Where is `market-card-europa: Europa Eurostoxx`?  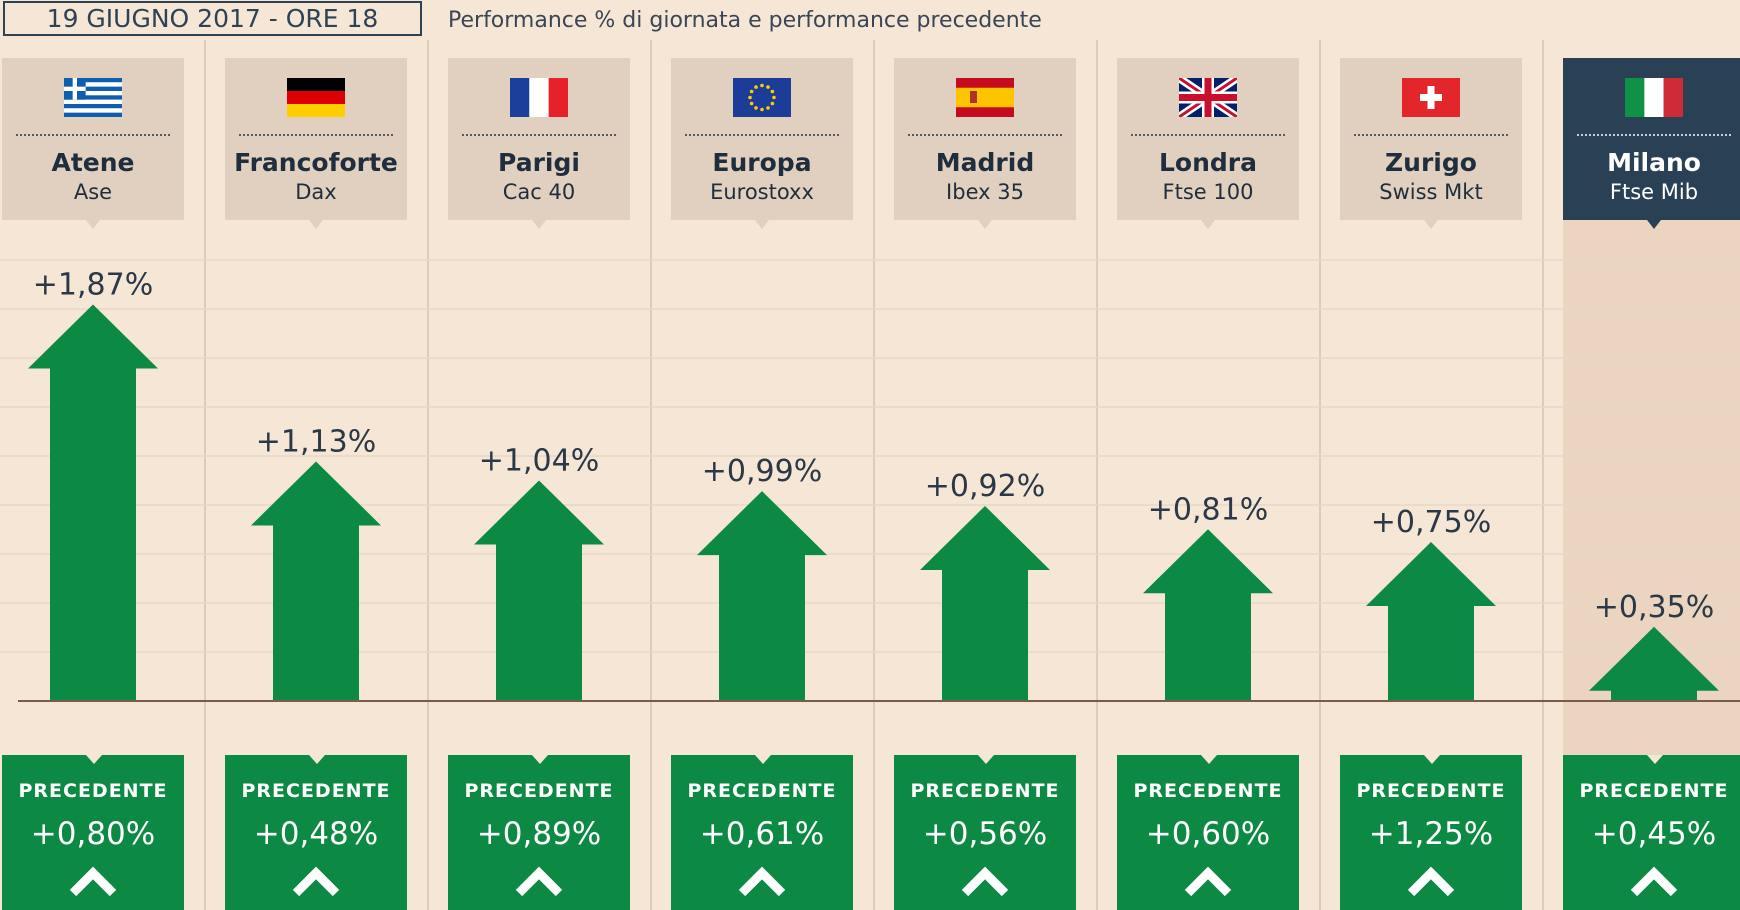
market-card-europa: Europa Eurostoxx is located at coordinates (762, 143).